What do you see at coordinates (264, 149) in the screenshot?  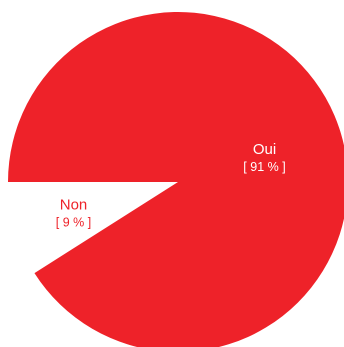 I see `slice-label-oui: Oui` at bounding box center [264, 149].